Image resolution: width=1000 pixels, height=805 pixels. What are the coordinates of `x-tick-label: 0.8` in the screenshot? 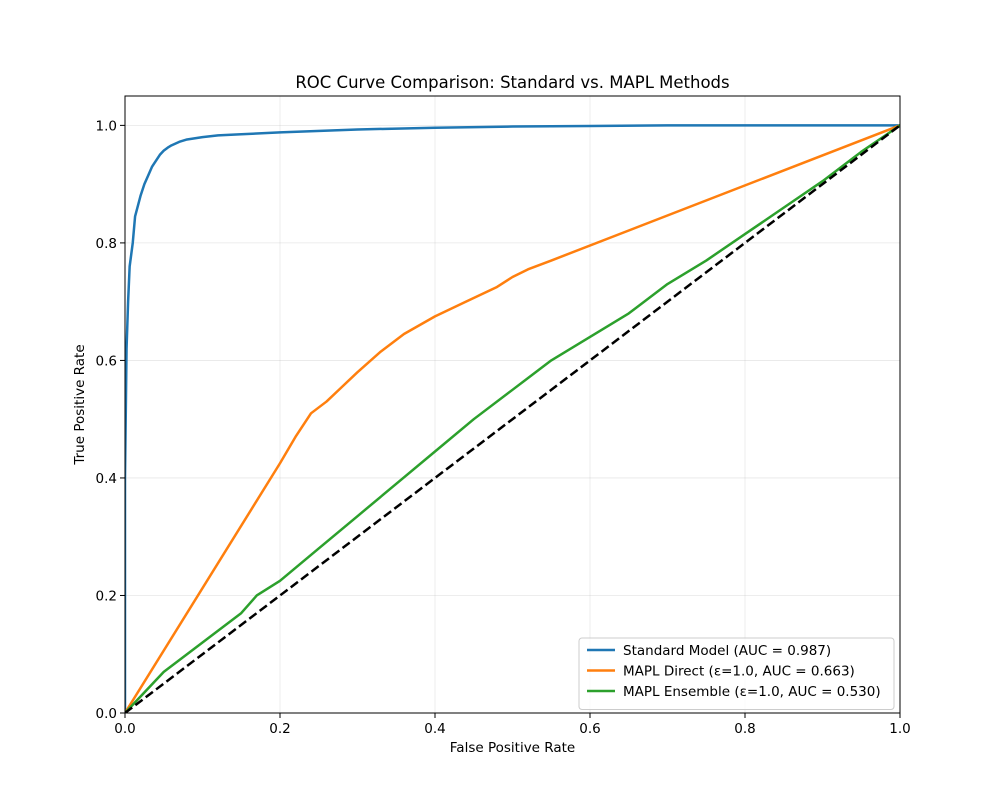 It's located at (744, 729).